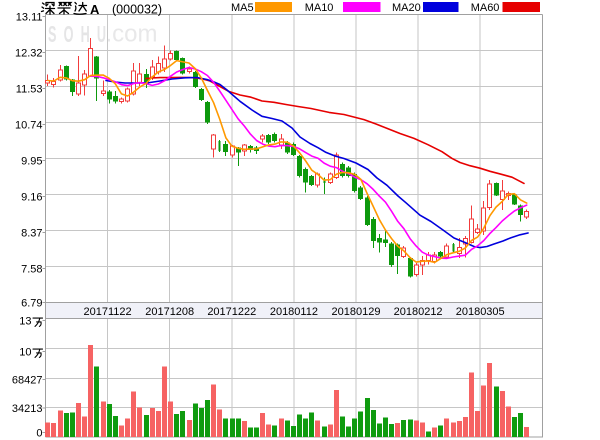 This screenshot has width=600, height=440. What do you see at coordinates (31, 197) in the screenshot?
I see `svg-text: 9.16` at bounding box center [31, 197].